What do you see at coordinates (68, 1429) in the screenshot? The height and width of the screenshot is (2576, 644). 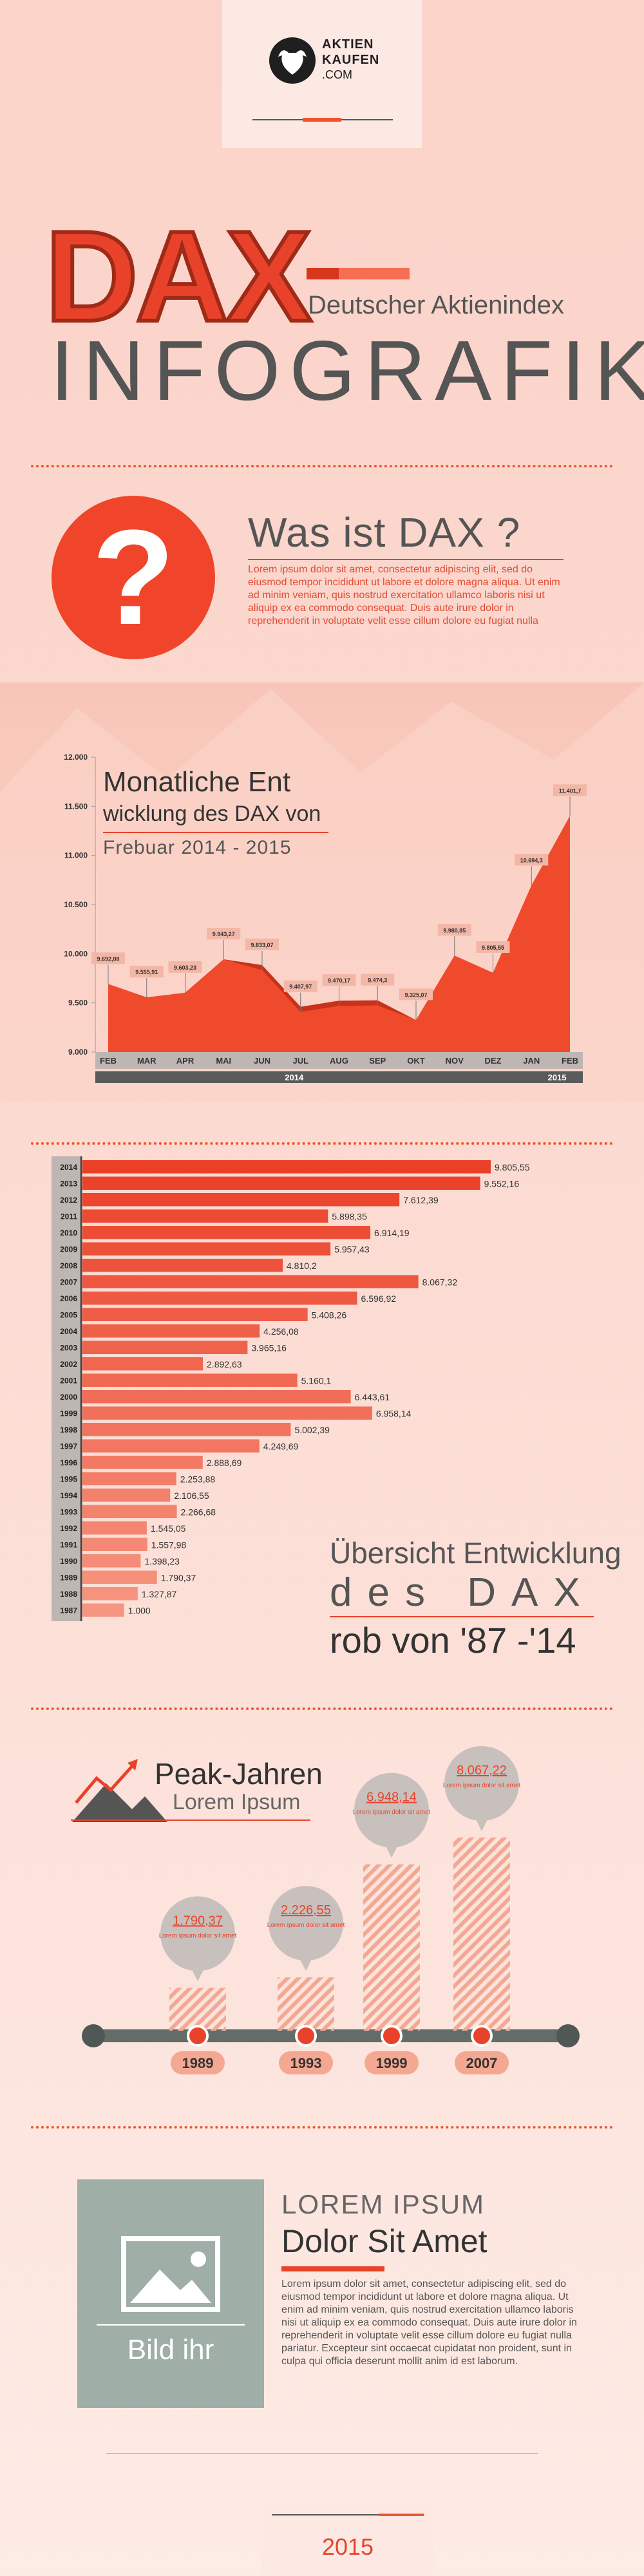 I see `bar-category-label: 1998` at bounding box center [68, 1429].